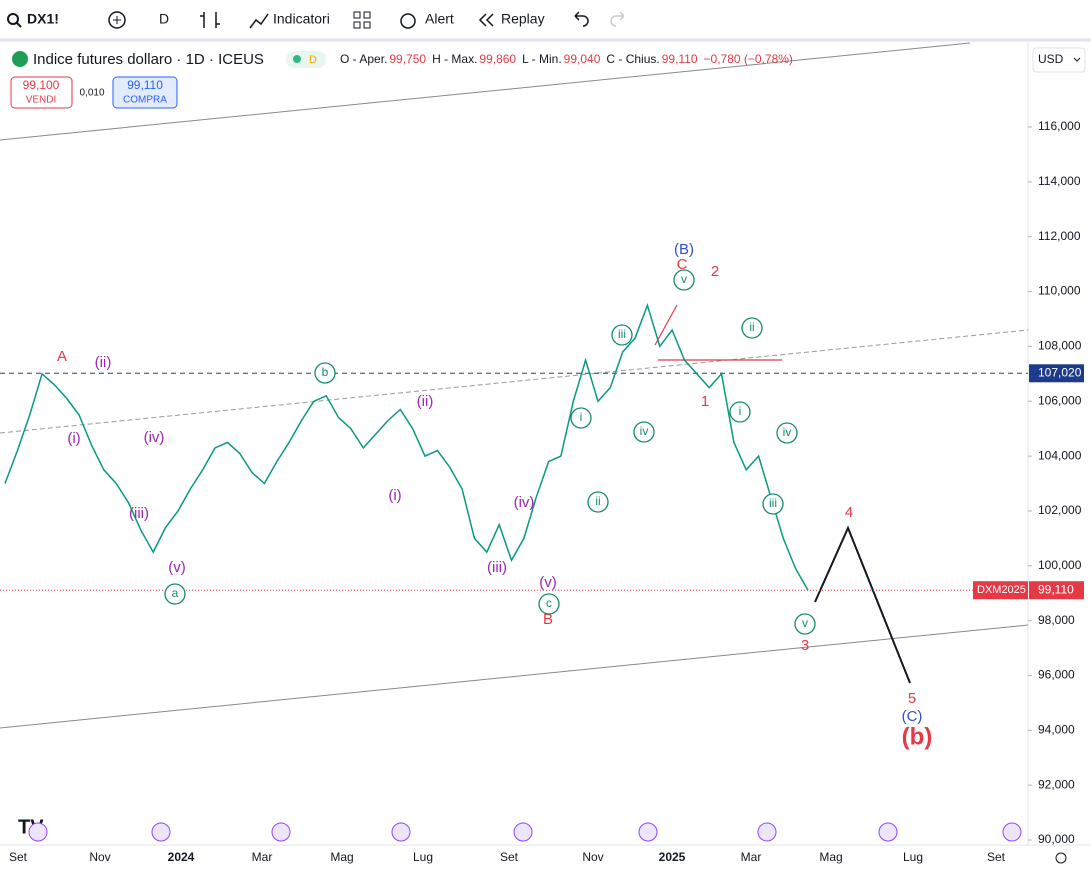  I want to click on wave-label: (B), so click(684, 249).